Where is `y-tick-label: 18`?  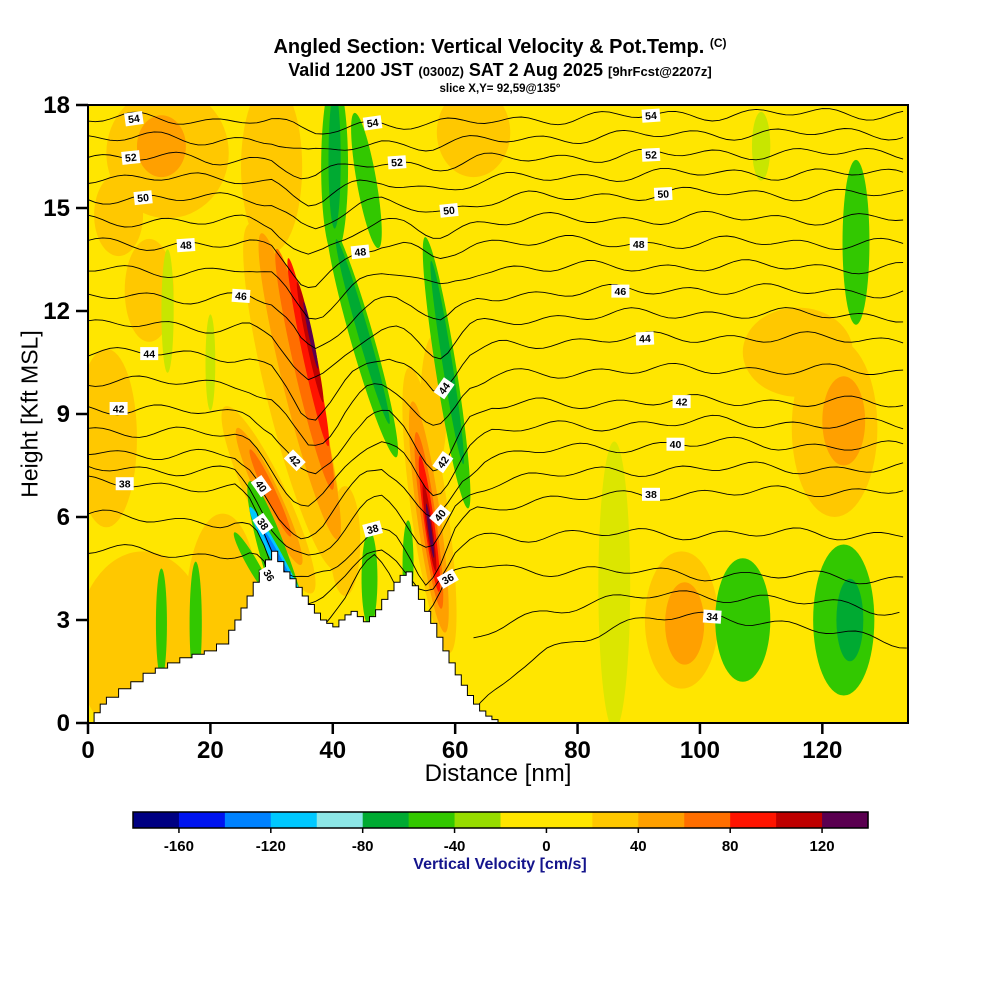
y-tick-label: 18 is located at coordinates (56, 105).